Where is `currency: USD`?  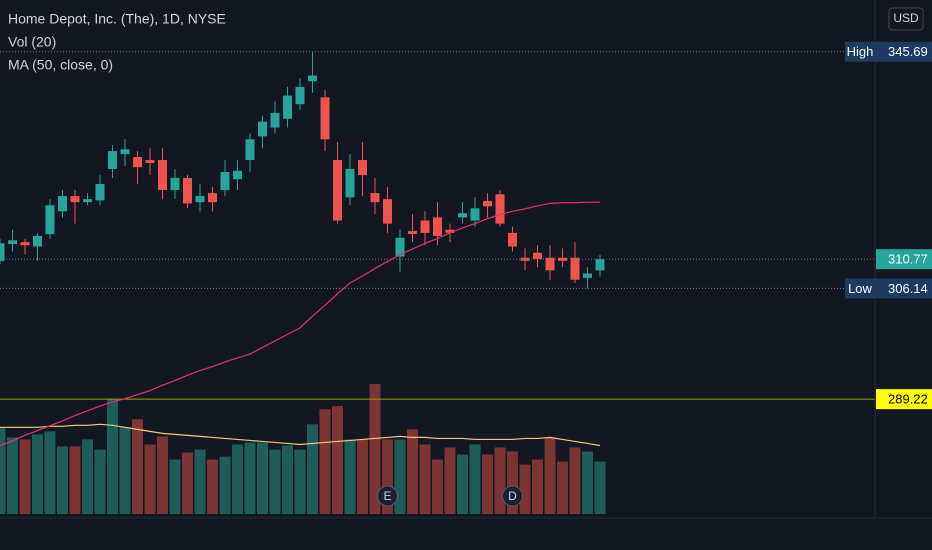
currency: USD is located at coordinates (906, 18).